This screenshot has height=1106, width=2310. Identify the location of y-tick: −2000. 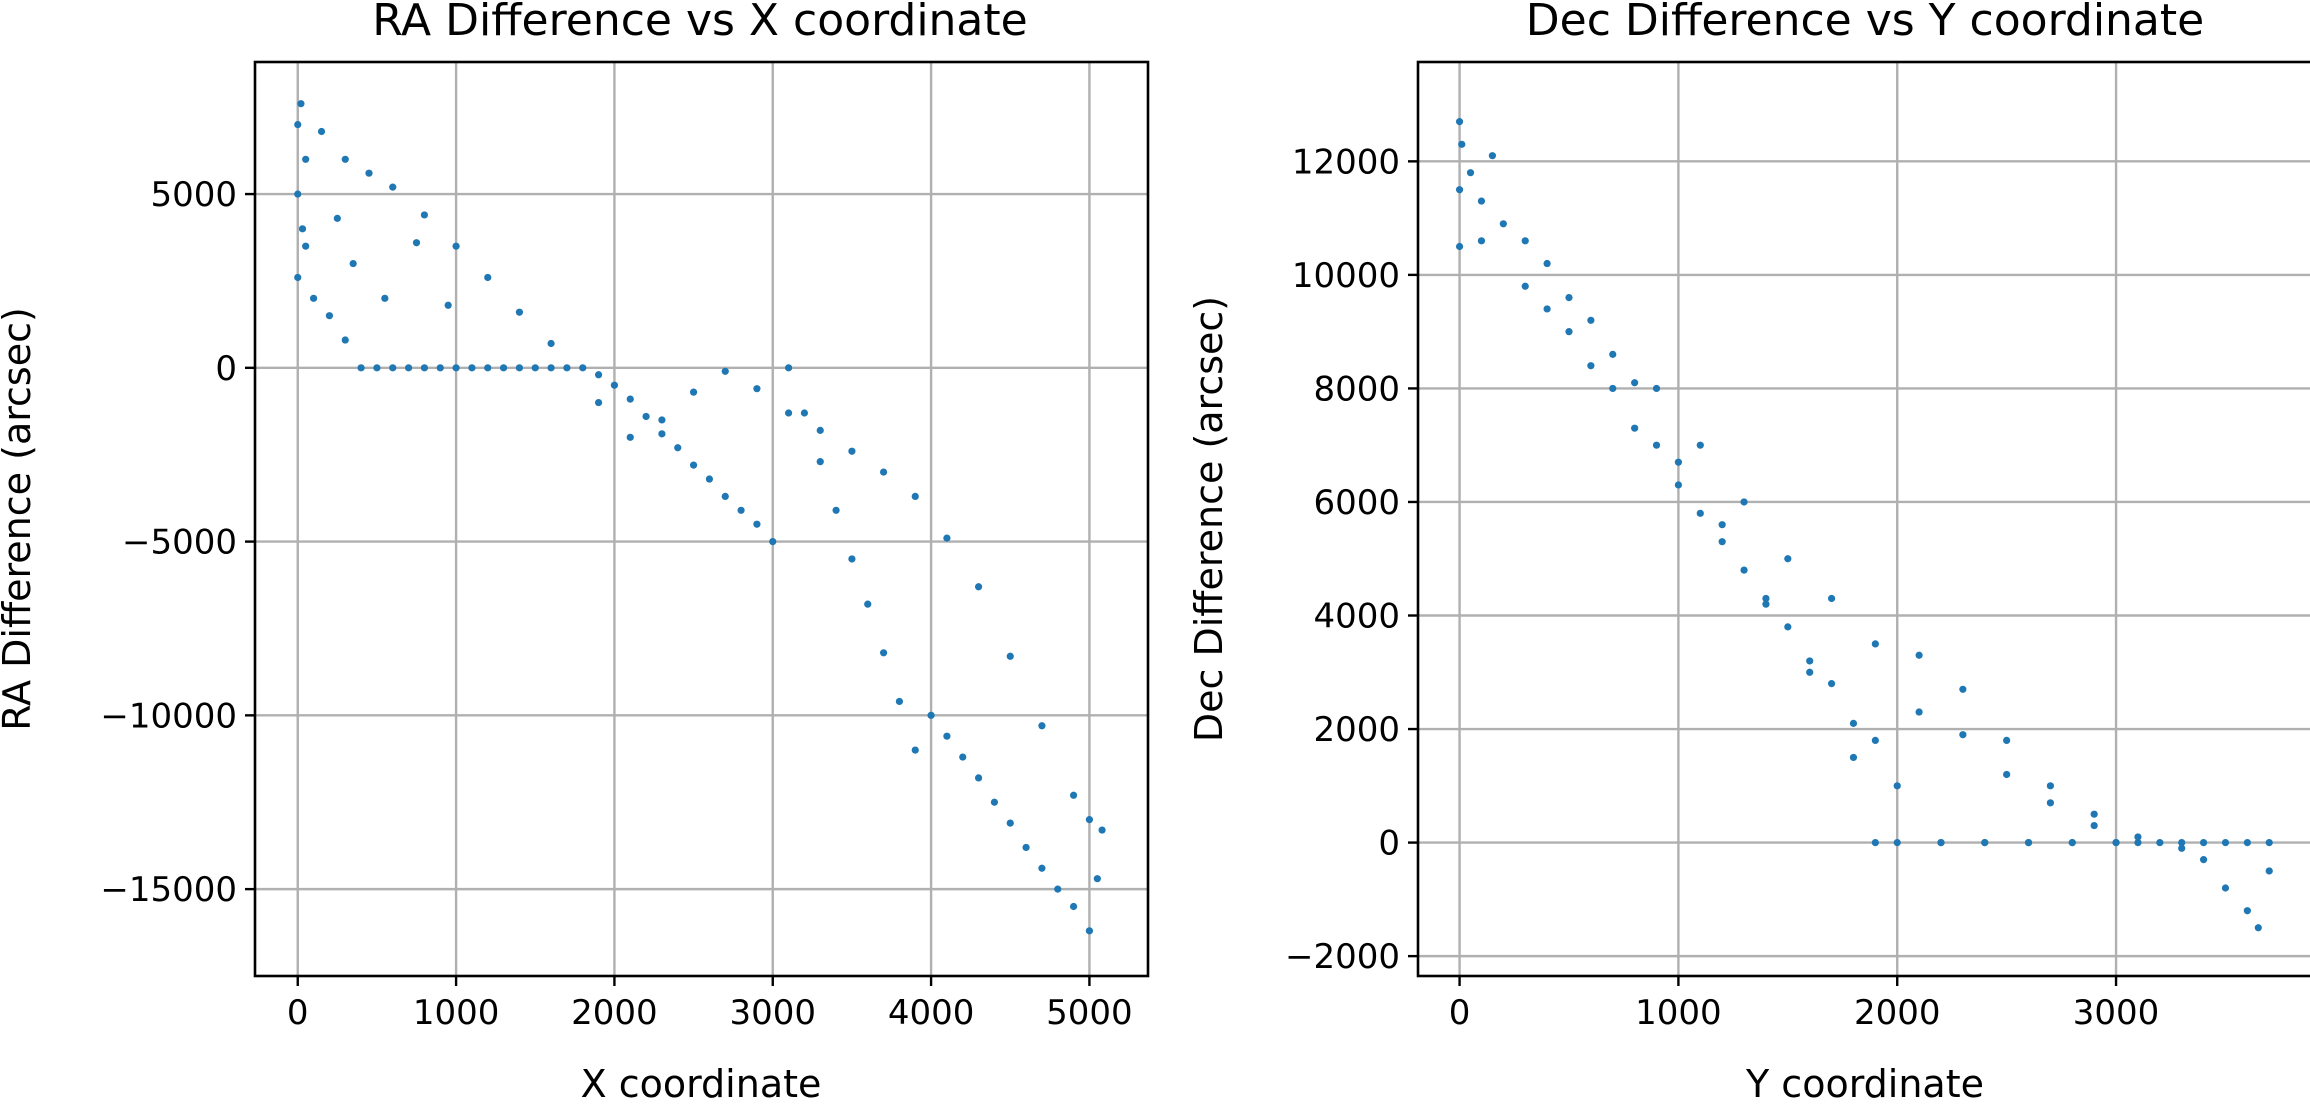
(1351, 957).